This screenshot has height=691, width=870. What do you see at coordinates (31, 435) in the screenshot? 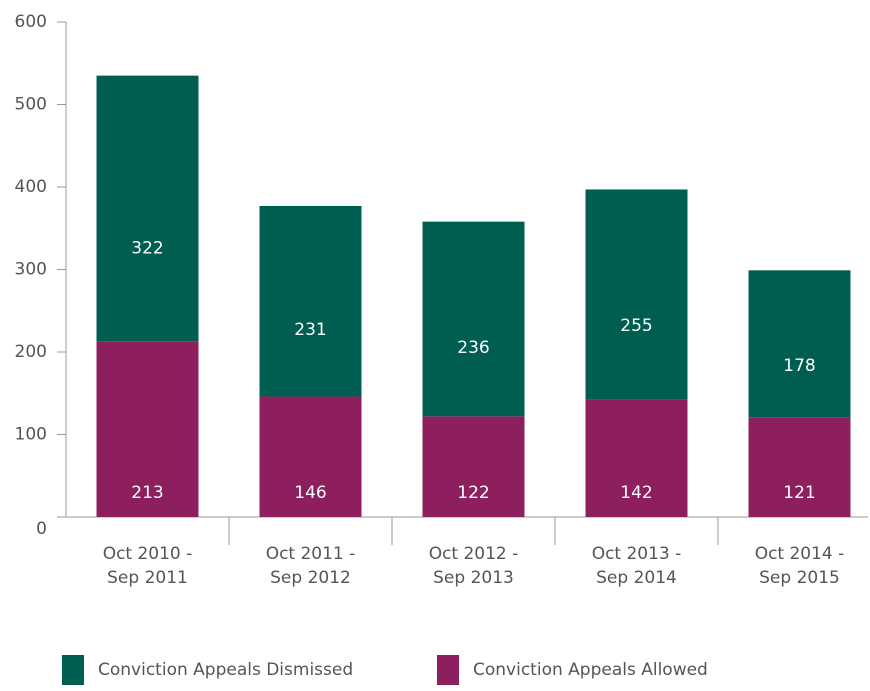
I see `y-tick-label: 100` at bounding box center [31, 435].